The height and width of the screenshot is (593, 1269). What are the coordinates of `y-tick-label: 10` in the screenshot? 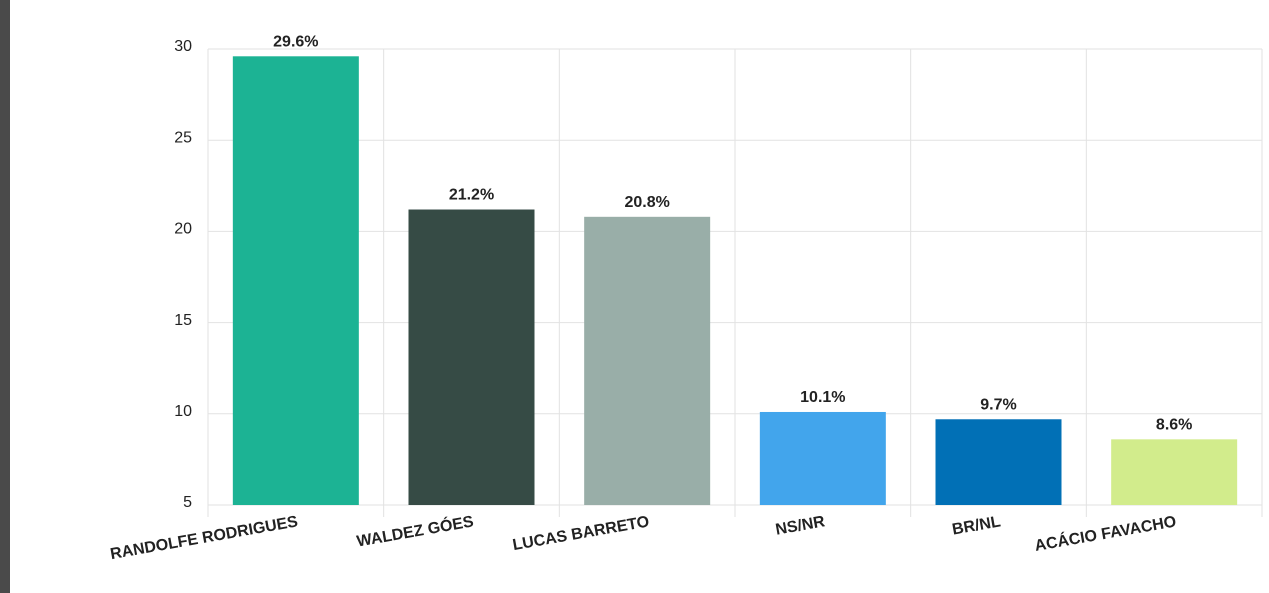 It's located at (183, 411).